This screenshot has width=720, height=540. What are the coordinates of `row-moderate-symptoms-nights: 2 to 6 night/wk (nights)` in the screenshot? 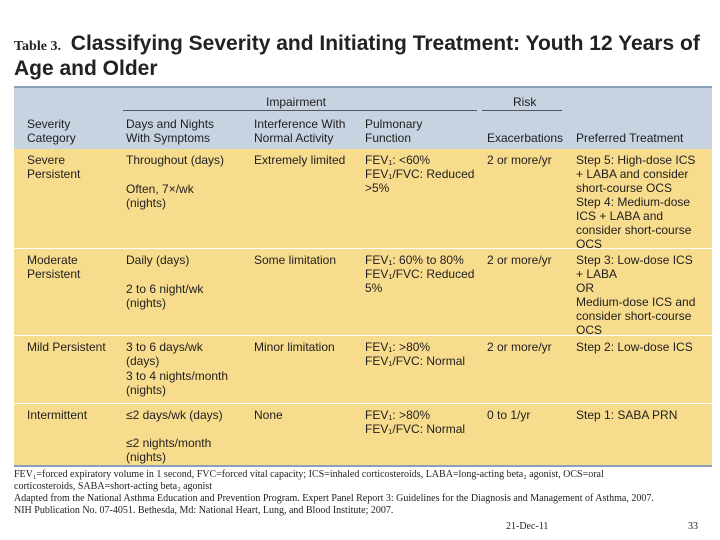 It's located at (165, 296).